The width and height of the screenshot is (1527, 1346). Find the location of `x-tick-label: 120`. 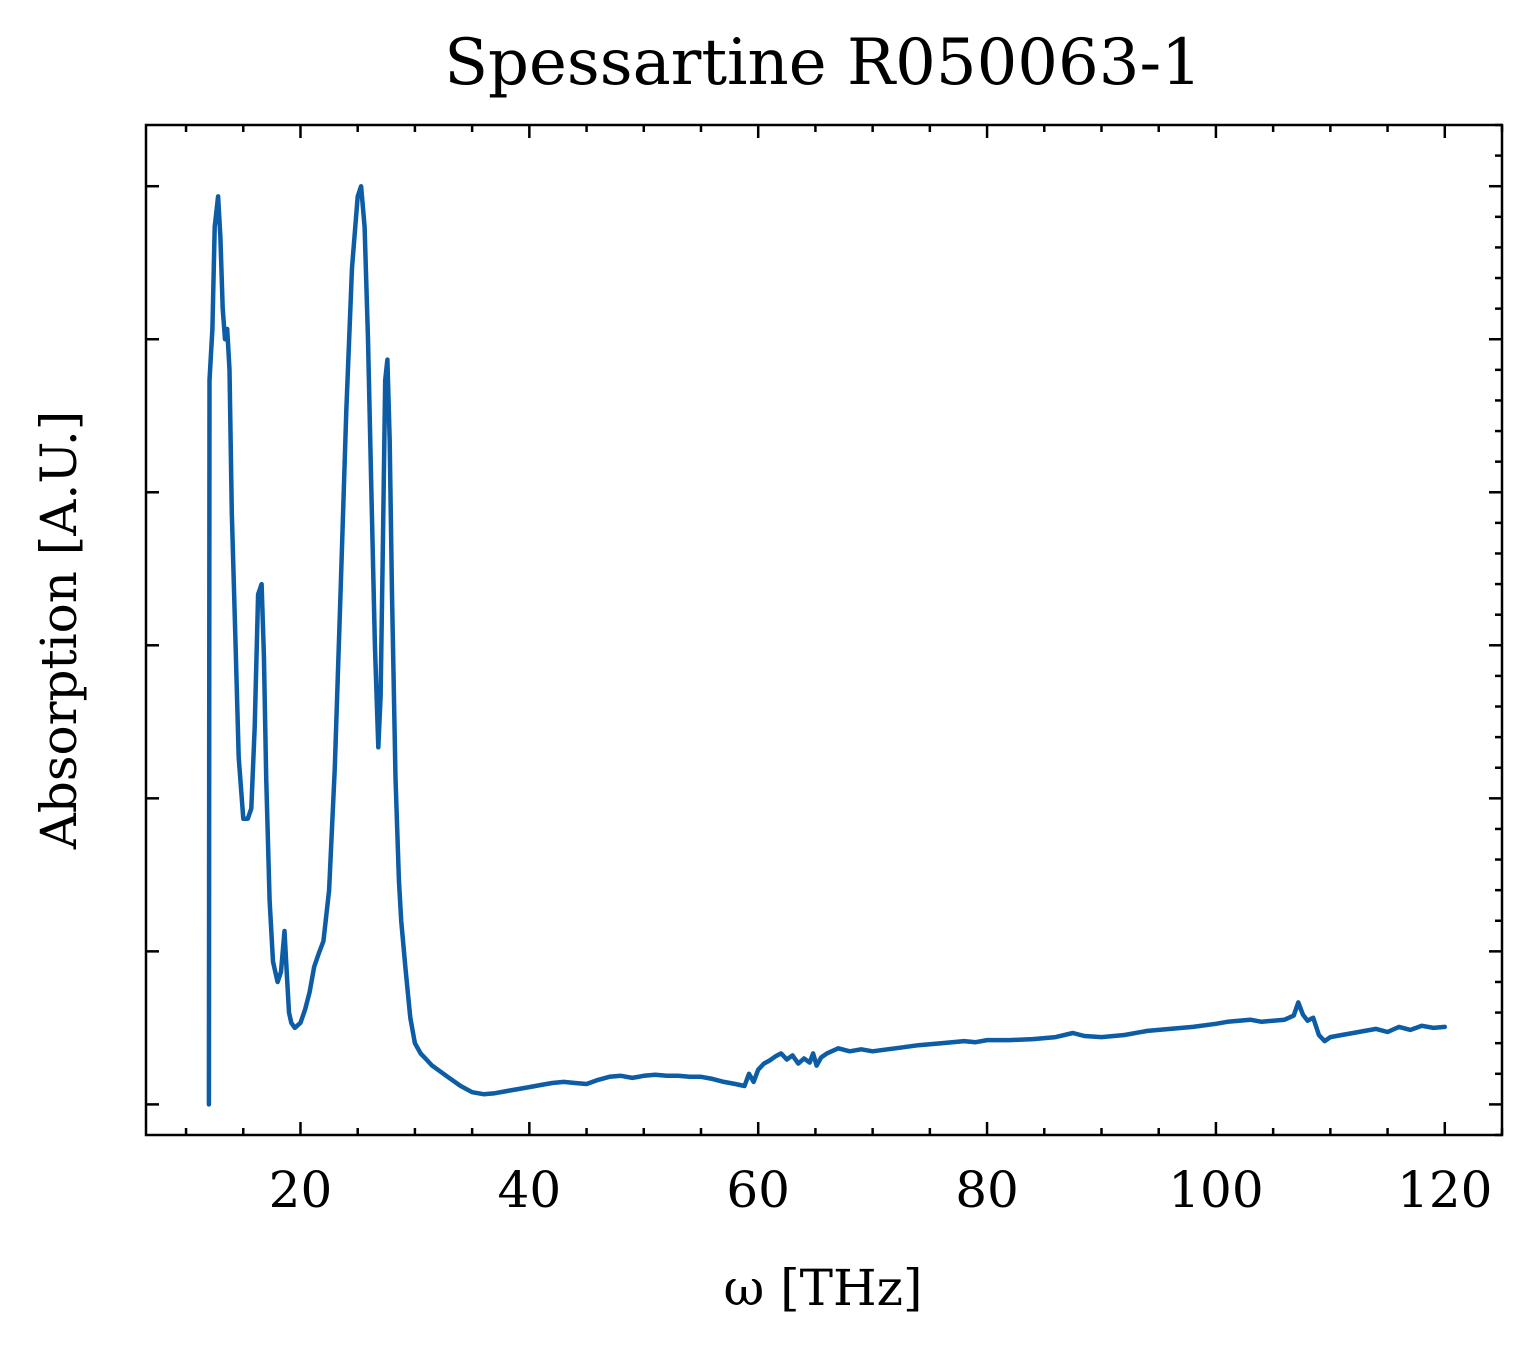

x-tick-label: 120 is located at coordinates (1444, 1190).